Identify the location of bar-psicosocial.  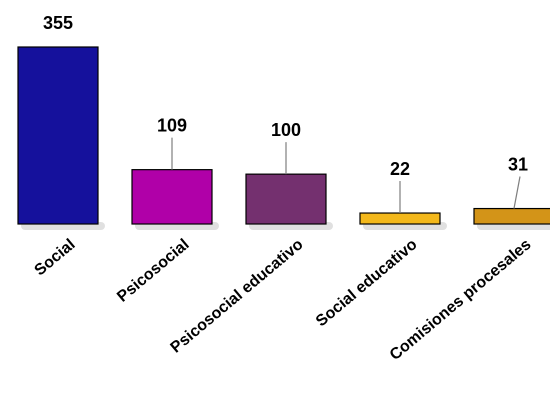
(172, 197).